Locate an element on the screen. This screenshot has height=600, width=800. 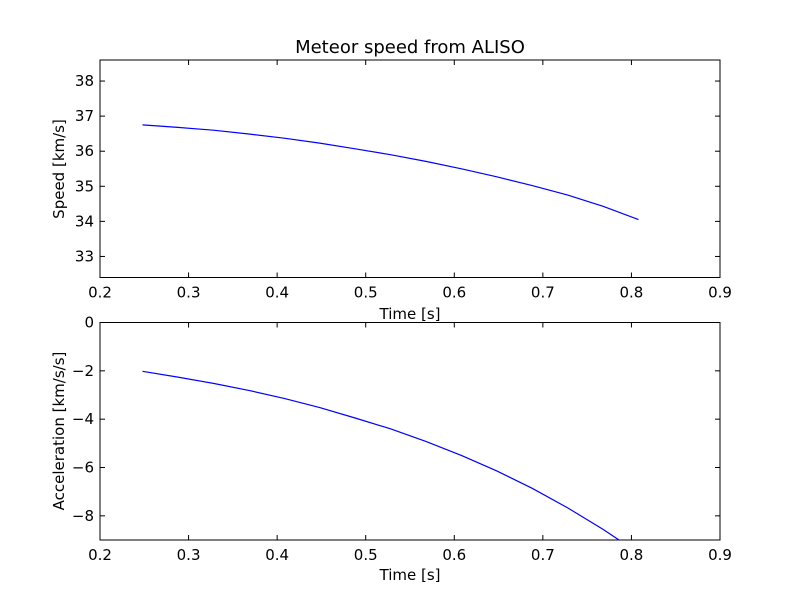
acceleration-y-tick-label: 0 is located at coordinates (89, 323).